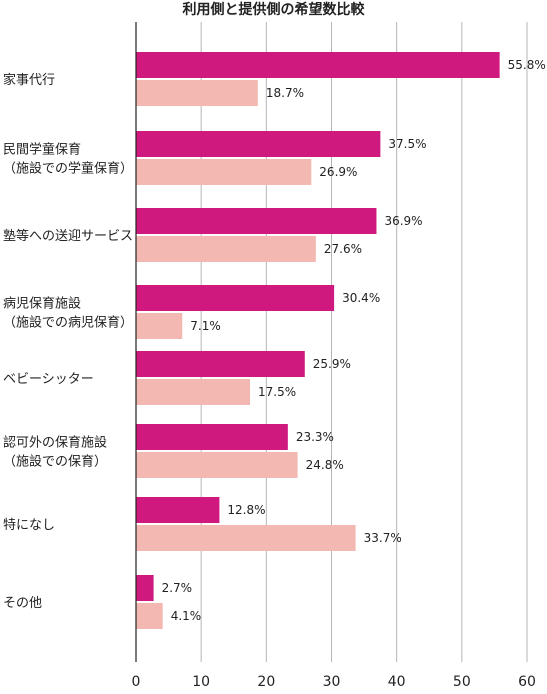 This screenshot has width=547, height=694. What do you see at coordinates (338, 172) in the screenshot?
I see `value-label: 26.9%` at bounding box center [338, 172].